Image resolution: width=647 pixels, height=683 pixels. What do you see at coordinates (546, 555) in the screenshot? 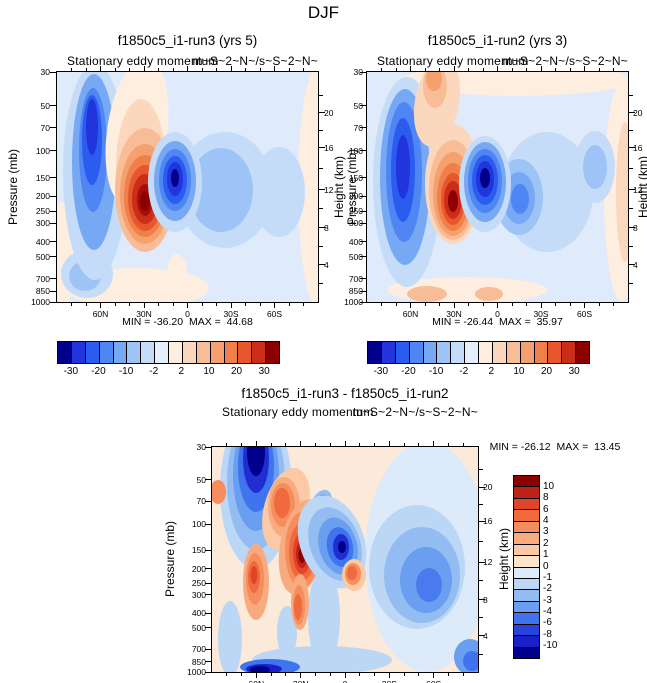
I see `colorbar-tick-label: 1` at bounding box center [546, 555].